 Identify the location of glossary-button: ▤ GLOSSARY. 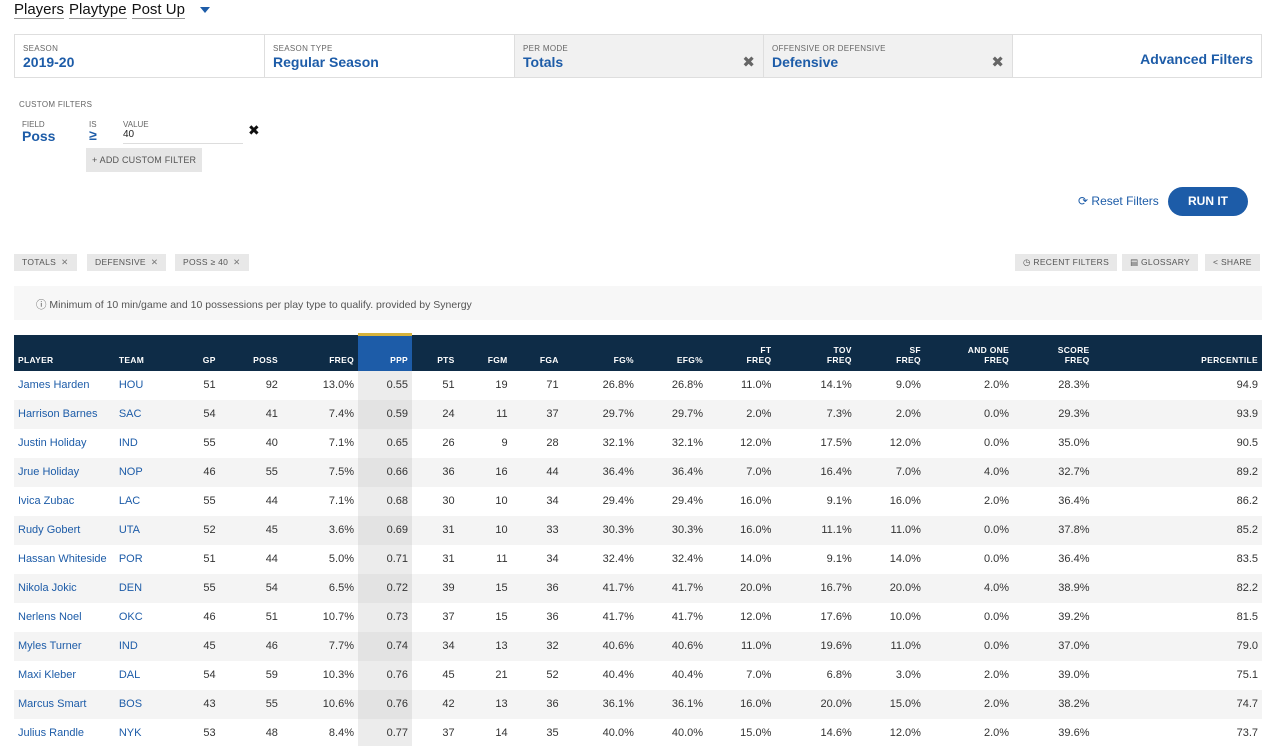
(1160, 262).